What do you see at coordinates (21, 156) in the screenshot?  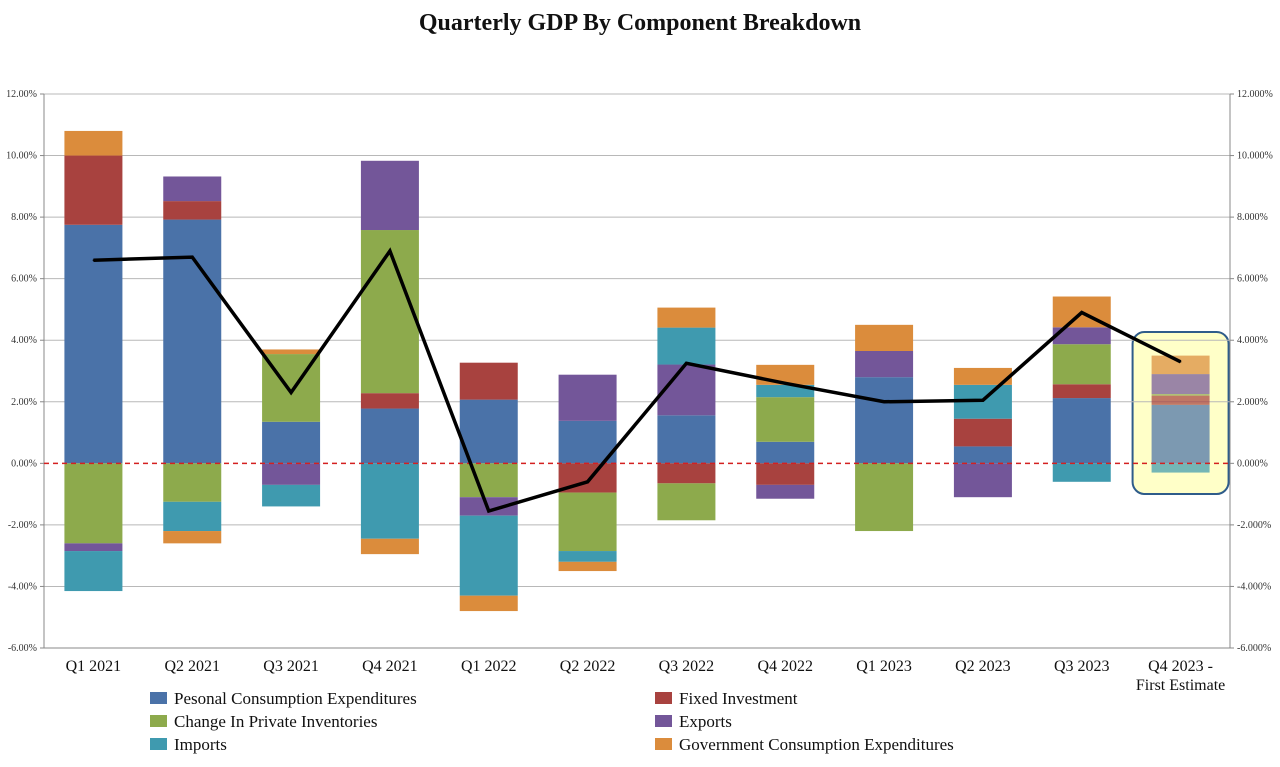 I see `y-tick-label-left: 10.00%` at bounding box center [21, 156].